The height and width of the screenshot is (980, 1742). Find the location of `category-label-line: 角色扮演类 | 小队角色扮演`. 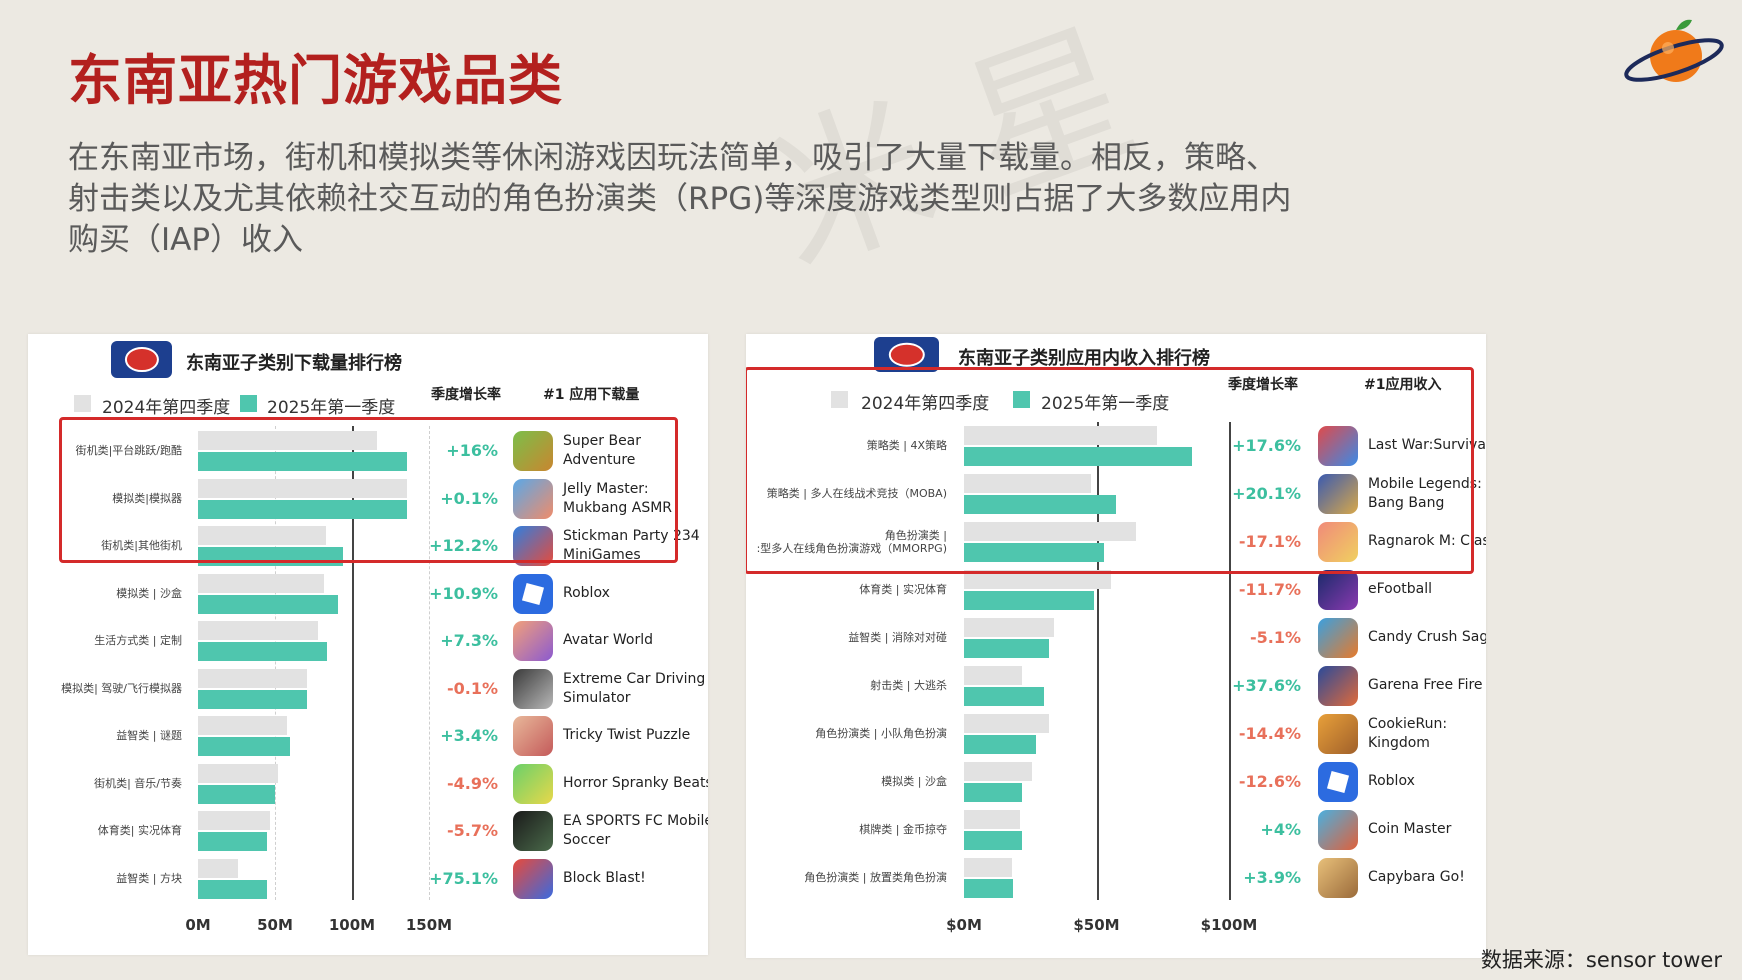

category-label-line: 角色扮演类 | 小队角色扮演 is located at coordinates (881, 733).